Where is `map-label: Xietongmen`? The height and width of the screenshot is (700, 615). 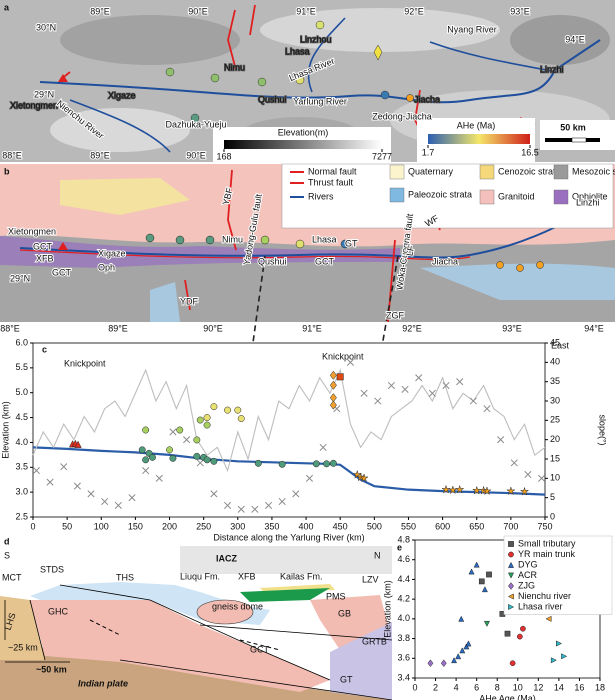
map-label: Xietongmen is located at coordinates (32, 231).